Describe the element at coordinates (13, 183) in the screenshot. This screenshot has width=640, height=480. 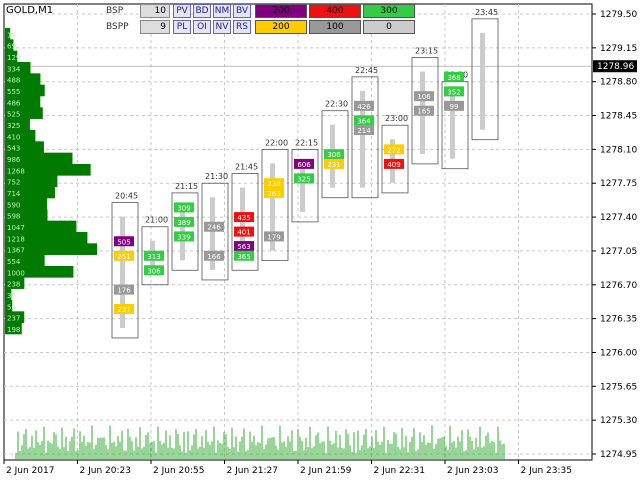
I see `volume-profile-label: 752` at that location.